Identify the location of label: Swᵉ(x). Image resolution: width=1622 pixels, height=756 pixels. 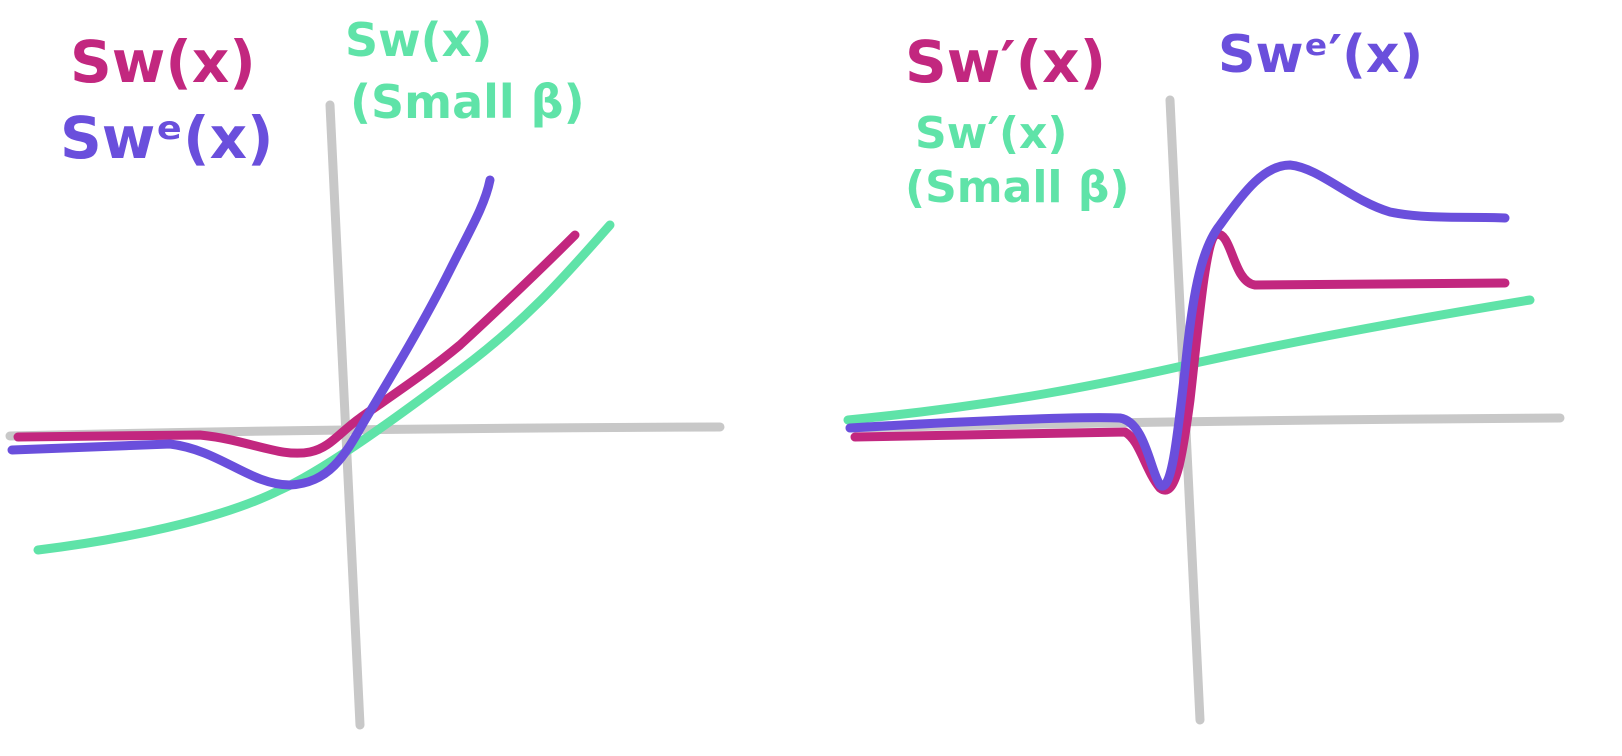
(167, 138).